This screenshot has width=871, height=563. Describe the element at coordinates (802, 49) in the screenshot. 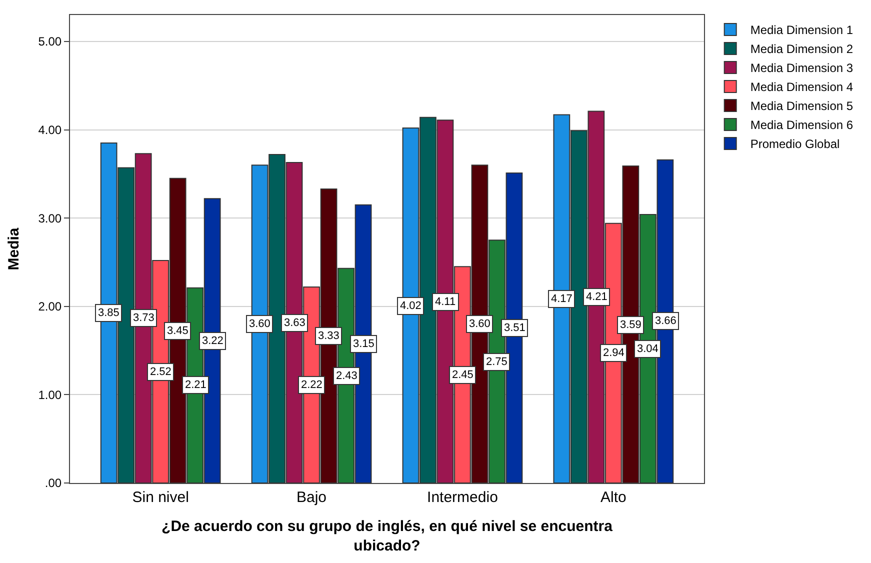

I see `legend-label: Media Dimension 2` at that location.